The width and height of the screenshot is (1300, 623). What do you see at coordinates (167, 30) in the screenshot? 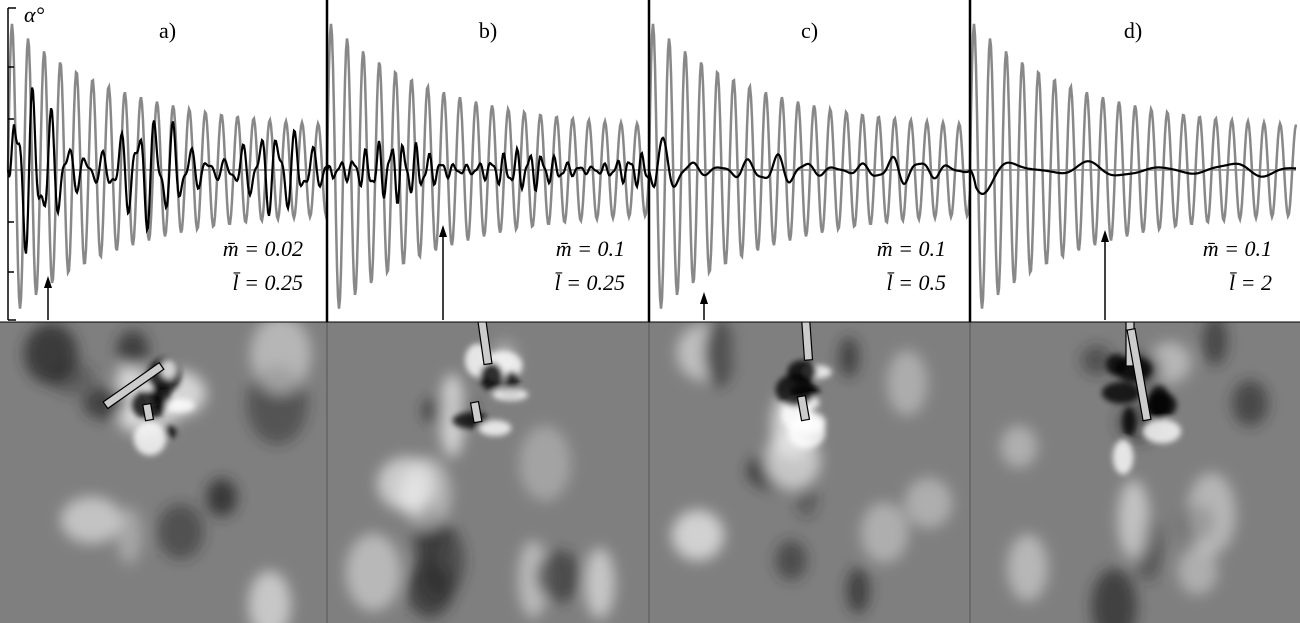
I see `panel-label: a)` at bounding box center [167, 30].